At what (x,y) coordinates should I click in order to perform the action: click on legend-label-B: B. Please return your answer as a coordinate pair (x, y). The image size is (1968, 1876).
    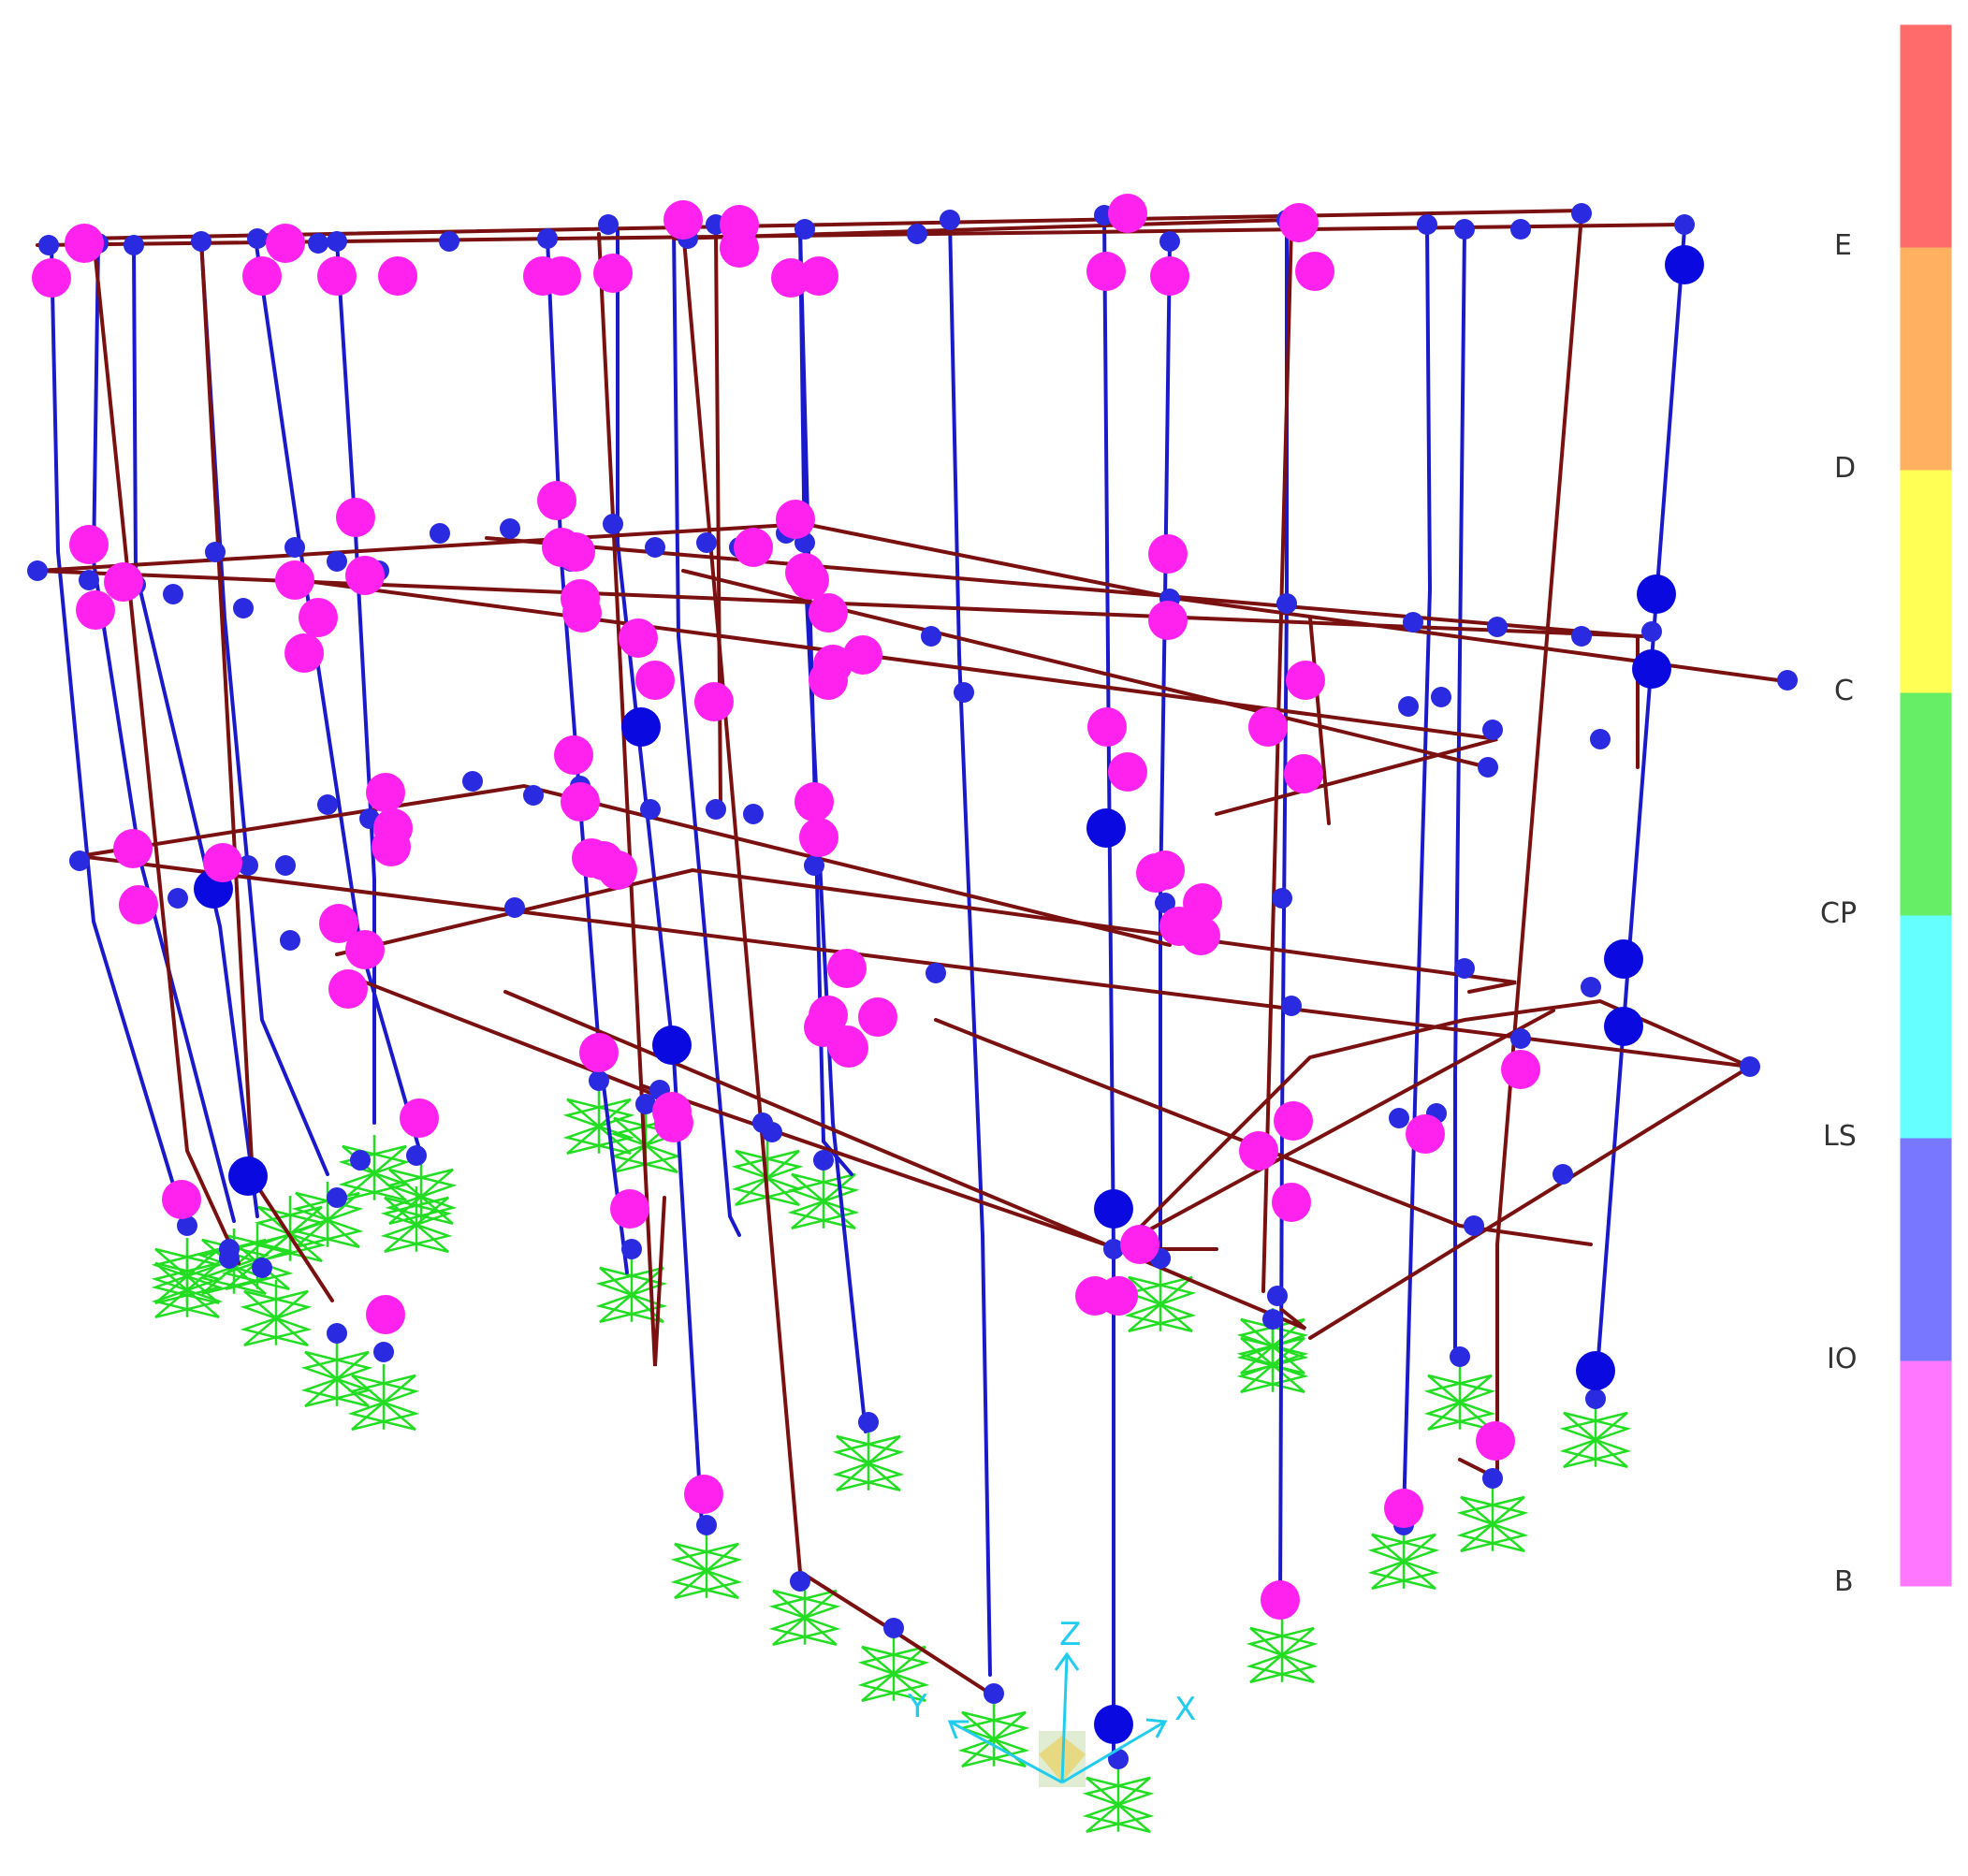
    Looking at the image, I should click on (1844, 1581).